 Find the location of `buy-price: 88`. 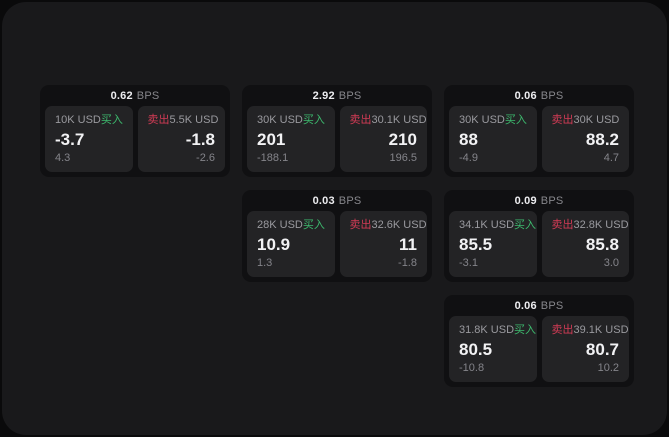

buy-price: 88 is located at coordinates (468, 139).